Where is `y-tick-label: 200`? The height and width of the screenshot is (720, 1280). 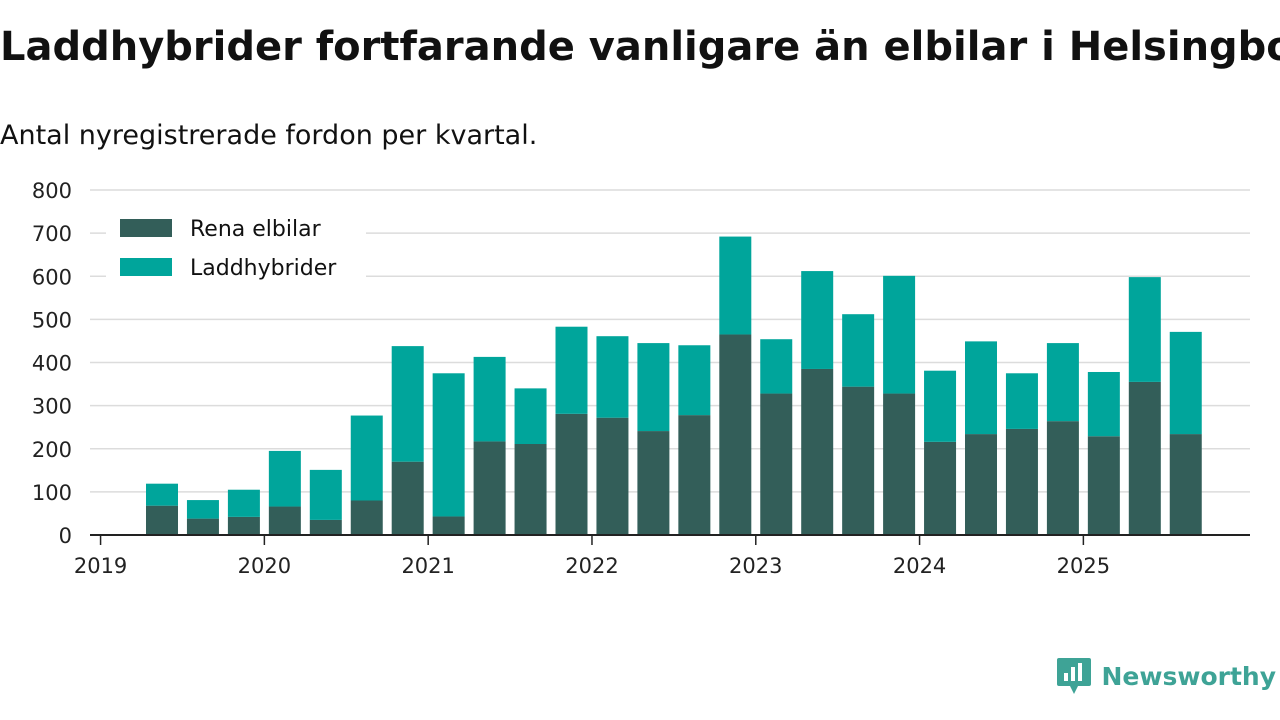
y-tick-label: 200 is located at coordinates (52, 450).